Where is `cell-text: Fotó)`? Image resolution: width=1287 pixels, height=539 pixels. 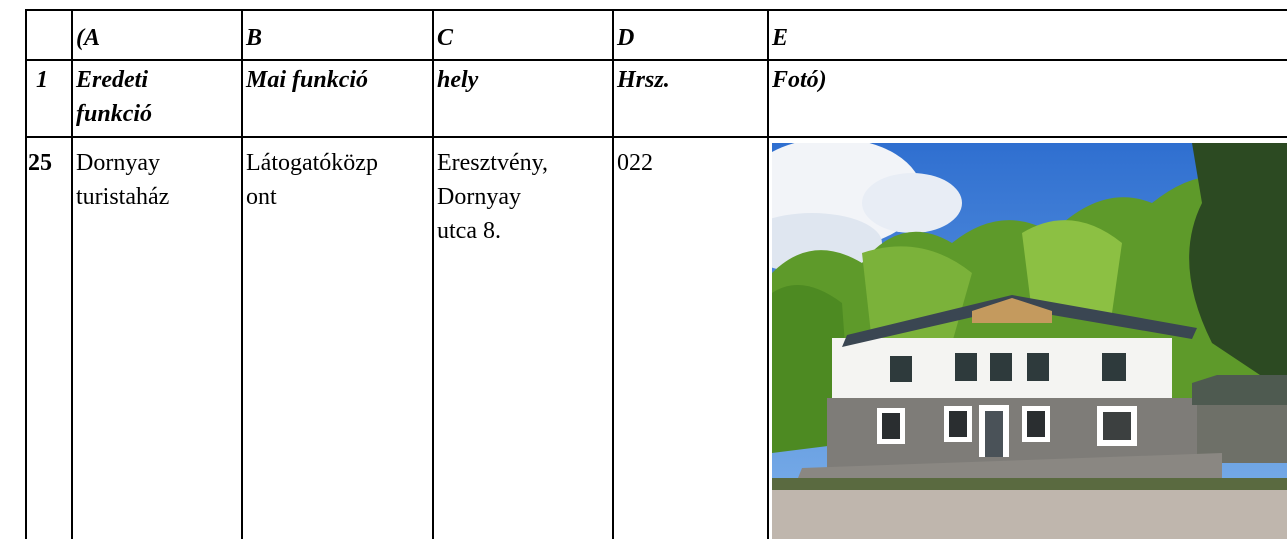 cell-text: Fotó) is located at coordinates (799, 80).